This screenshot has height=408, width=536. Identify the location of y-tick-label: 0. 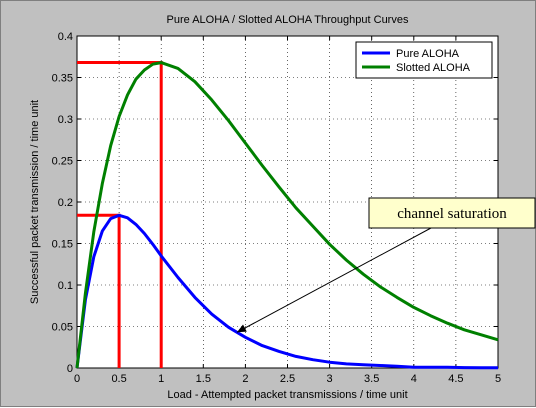
(70, 369).